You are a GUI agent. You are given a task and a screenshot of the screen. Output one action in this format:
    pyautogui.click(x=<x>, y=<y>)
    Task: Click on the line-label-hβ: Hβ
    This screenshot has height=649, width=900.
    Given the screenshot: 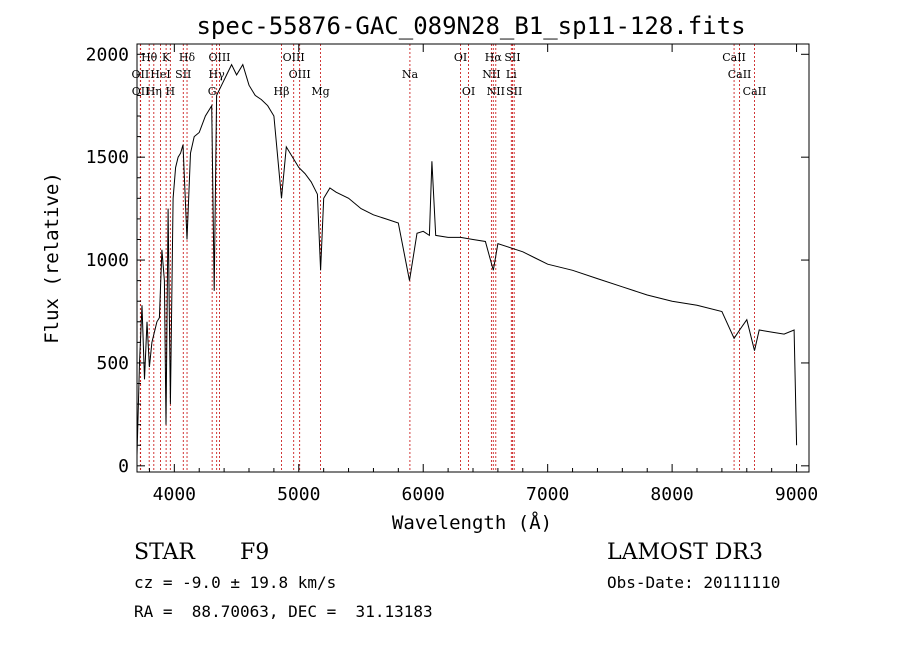 What is the action you would take?
    pyautogui.click(x=282, y=91)
    